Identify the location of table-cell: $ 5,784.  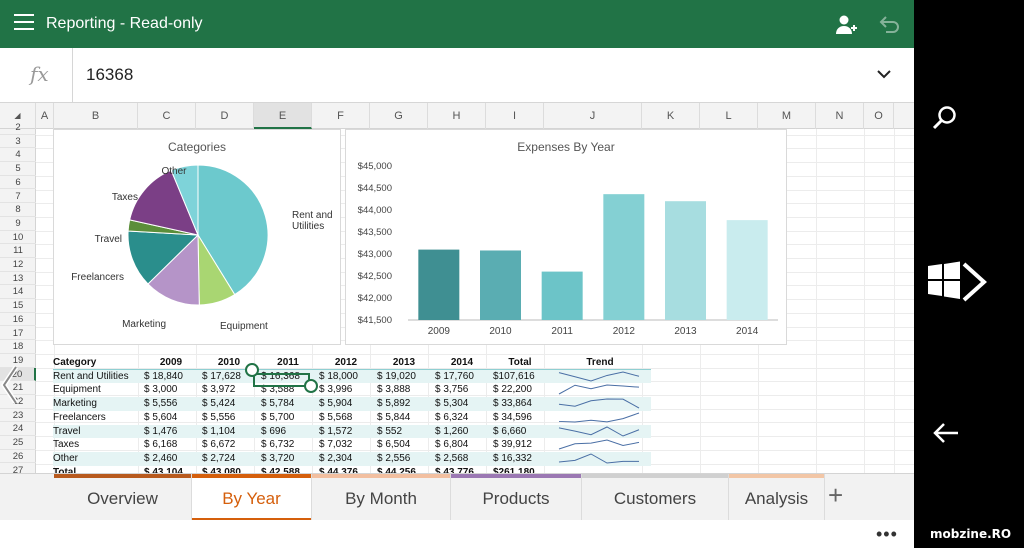
(278, 404).